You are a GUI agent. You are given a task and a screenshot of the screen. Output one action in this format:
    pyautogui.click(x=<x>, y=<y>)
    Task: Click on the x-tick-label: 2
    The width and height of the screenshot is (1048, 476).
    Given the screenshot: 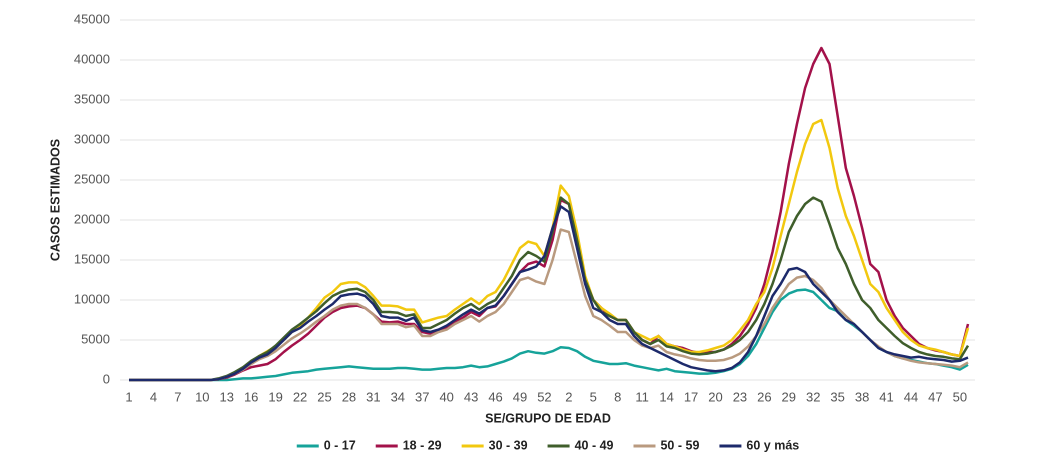 What is the action you would take?
    pyautogui.click(x=568, y=396)
    